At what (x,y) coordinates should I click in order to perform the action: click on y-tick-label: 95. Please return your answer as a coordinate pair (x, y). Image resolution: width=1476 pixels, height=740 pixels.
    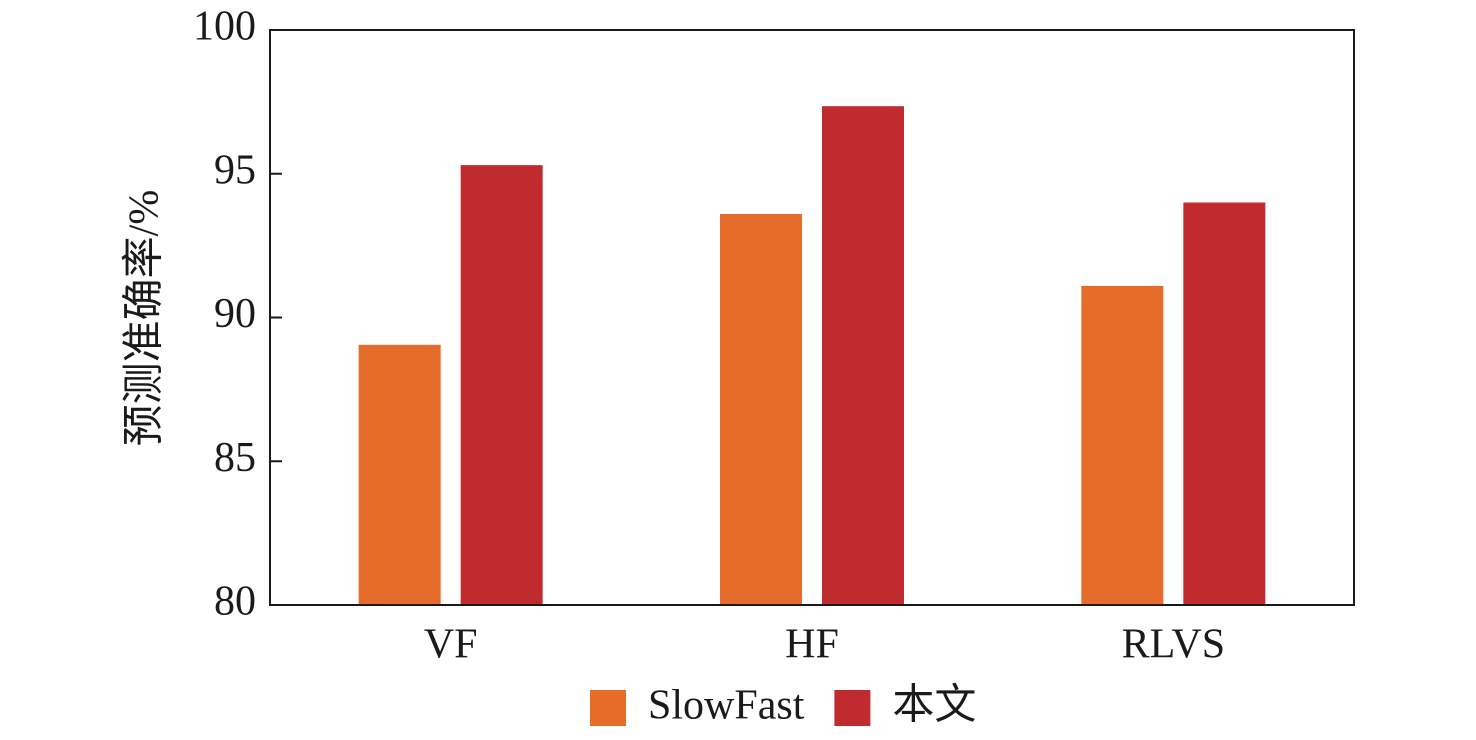
    Looking at the image, I should click on (235, 170).